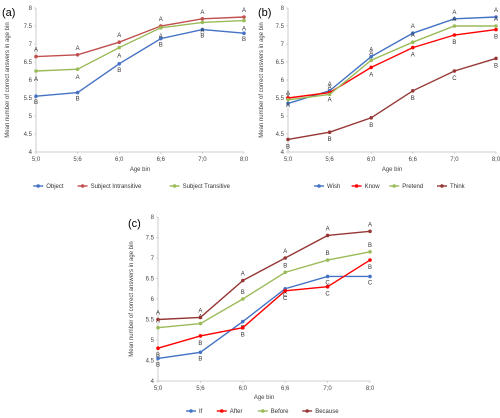 This screenshot has width=500, height=418. What do you see at coordinates (140, 170) in the screenshot?
I see `x-axis-label: Age bin` at bounding box center [140, 170].